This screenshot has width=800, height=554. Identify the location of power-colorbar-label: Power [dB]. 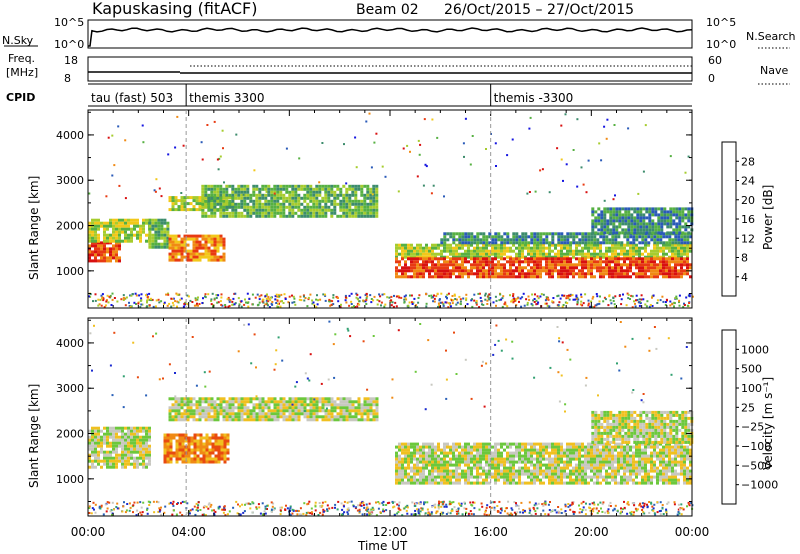
(768, 217).